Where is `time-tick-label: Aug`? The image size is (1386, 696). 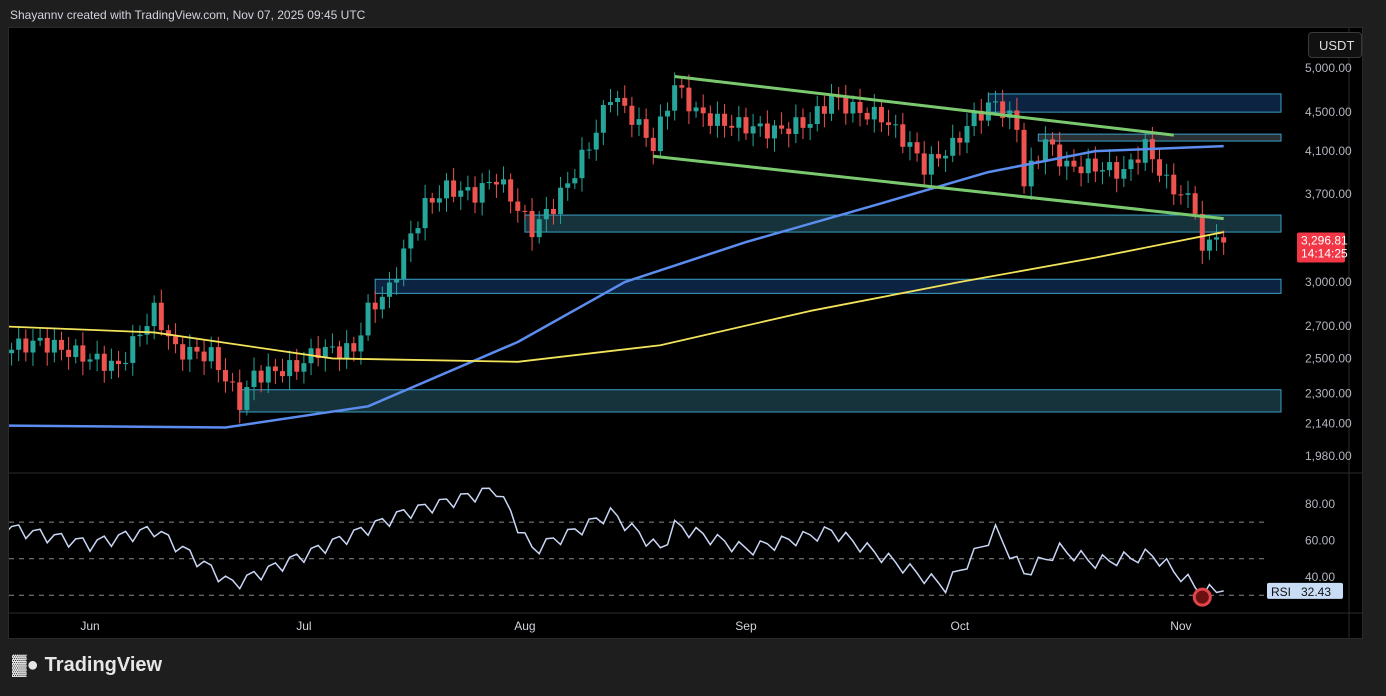
time-tick-label: Aug is located at coordinates (524, 626).